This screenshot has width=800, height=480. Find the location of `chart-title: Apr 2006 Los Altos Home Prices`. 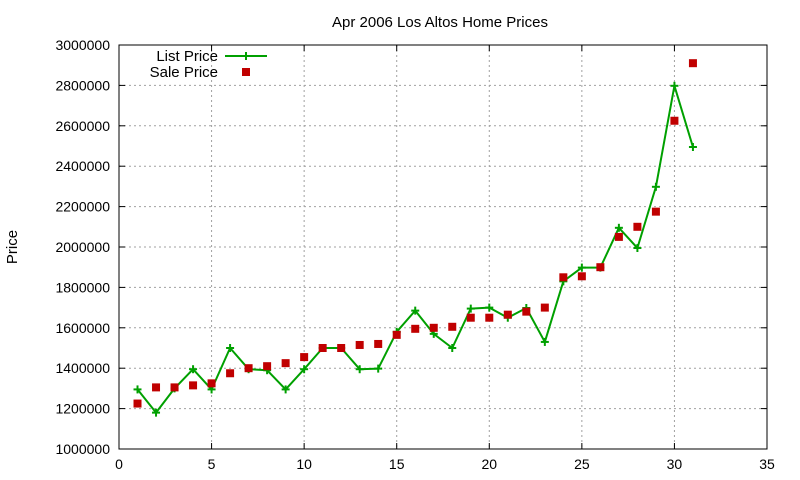

chart-title: Apr 2006 Los Altos Home Prices is located at coordinates (440, 22).